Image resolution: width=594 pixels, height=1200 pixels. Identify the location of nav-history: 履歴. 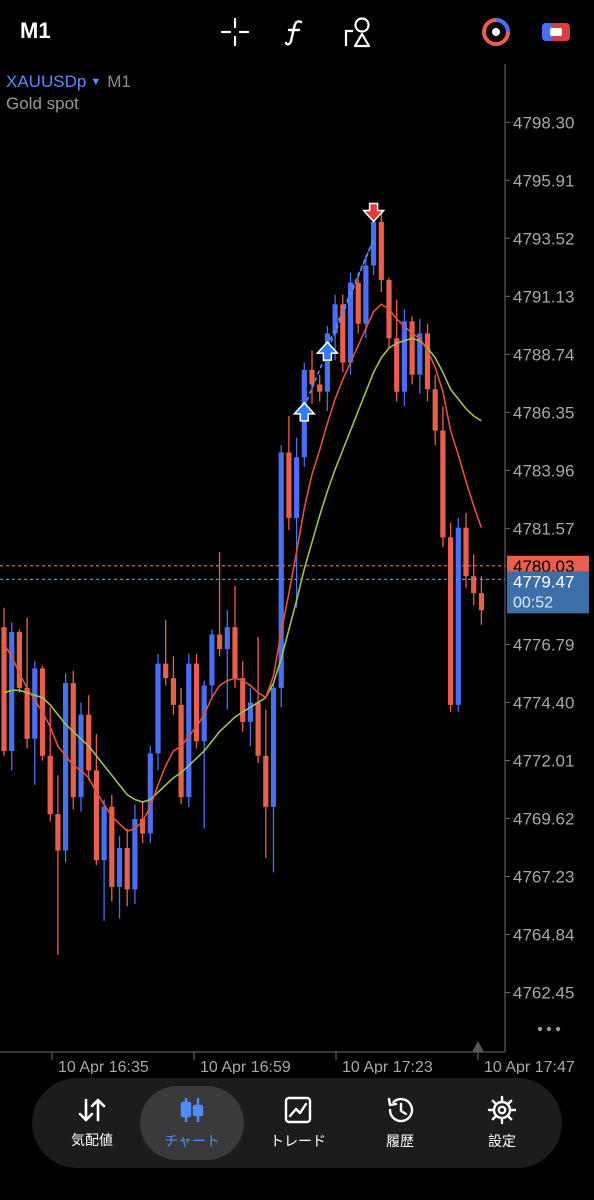
(400, 1123).